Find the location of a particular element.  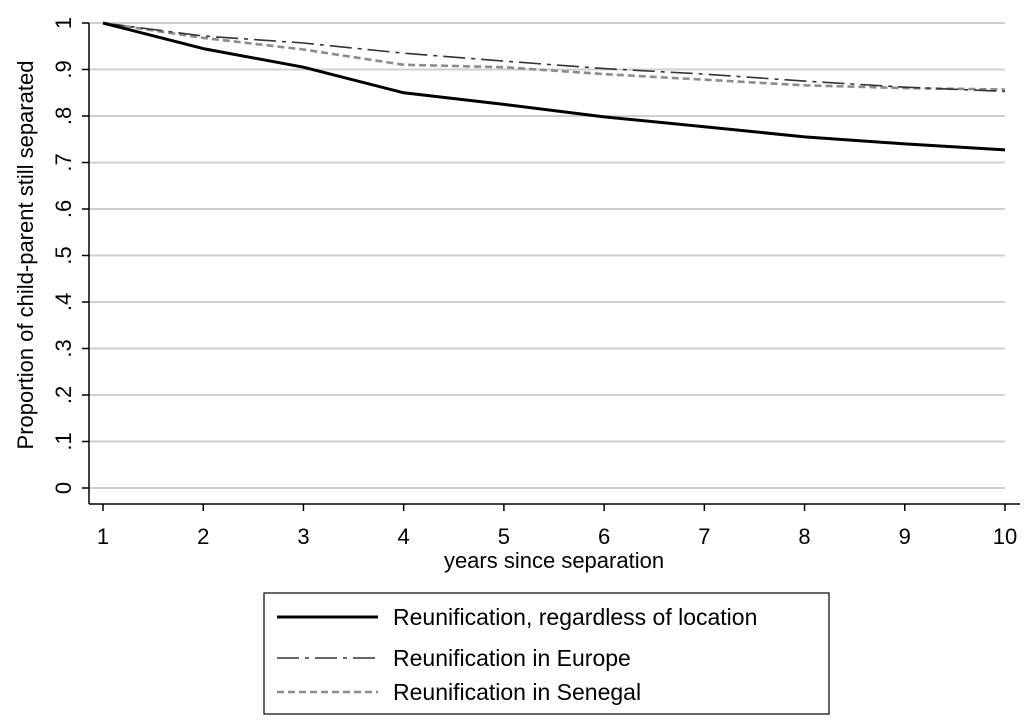

y-tick-label: .1 is located at coordinates (63, 441).